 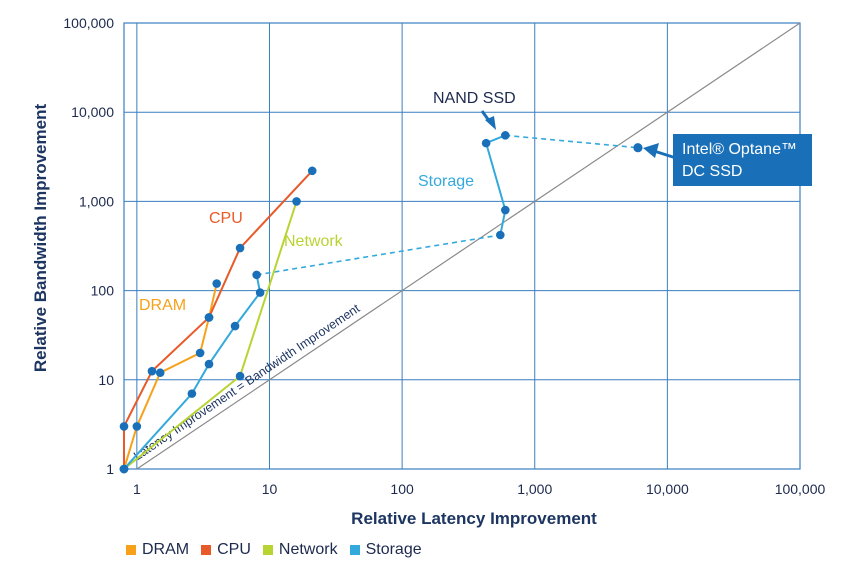 What do you see at coordinates (103, 291) in the screenshot?
I see `y-tick-label: 100` at bounding box center [103, 291].